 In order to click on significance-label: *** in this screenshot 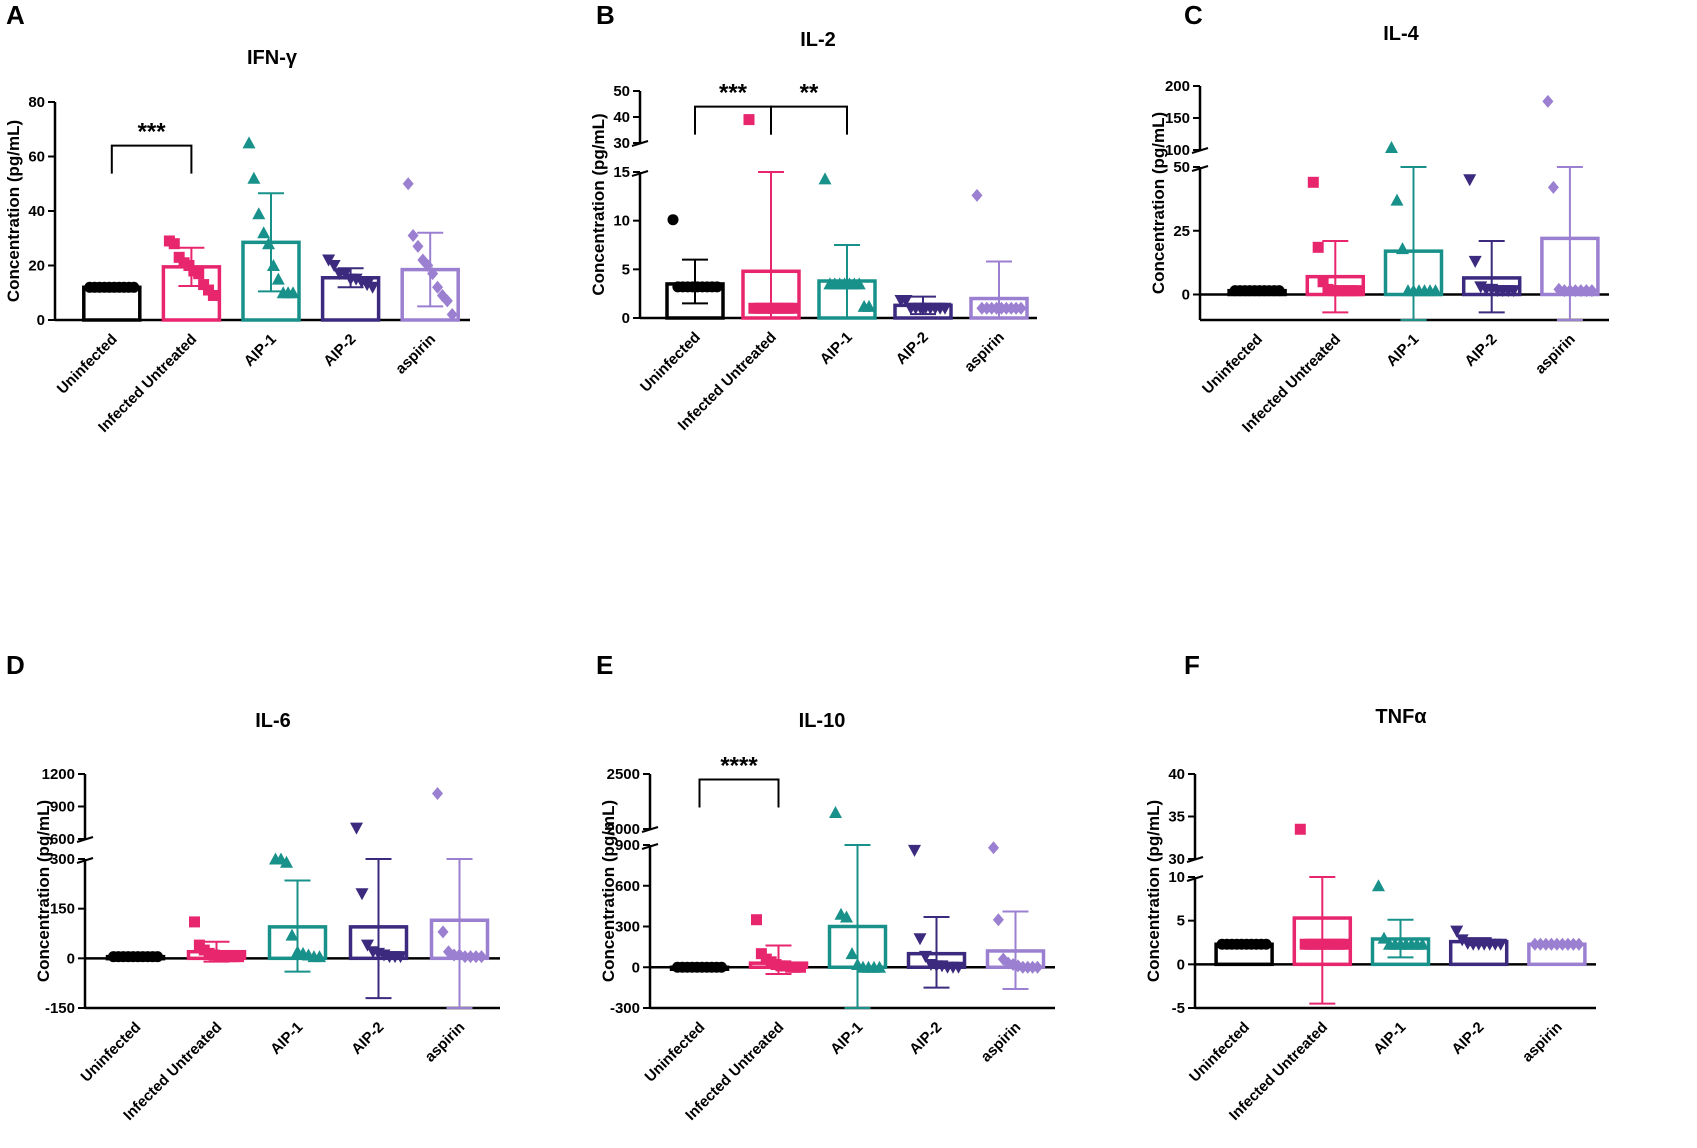, I will do `click(733, 93)`.